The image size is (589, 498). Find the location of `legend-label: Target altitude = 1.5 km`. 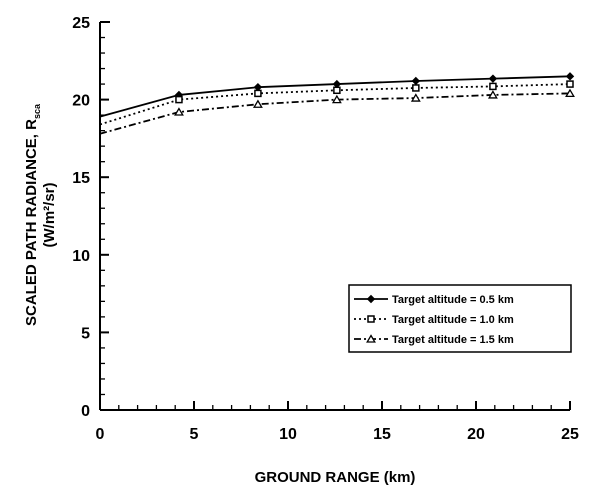

legend-label: Target altitude = 1.5 km is located at coordinates (453, 340).